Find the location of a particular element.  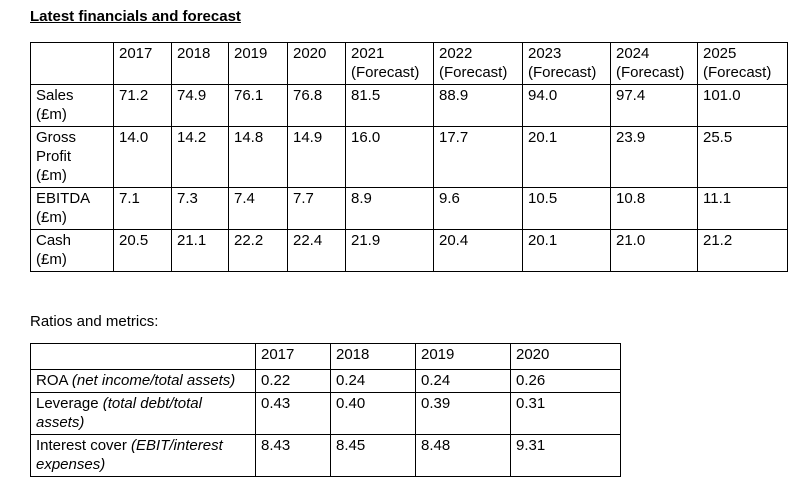

year-label: 2022 is located at coordinates (456, 53).